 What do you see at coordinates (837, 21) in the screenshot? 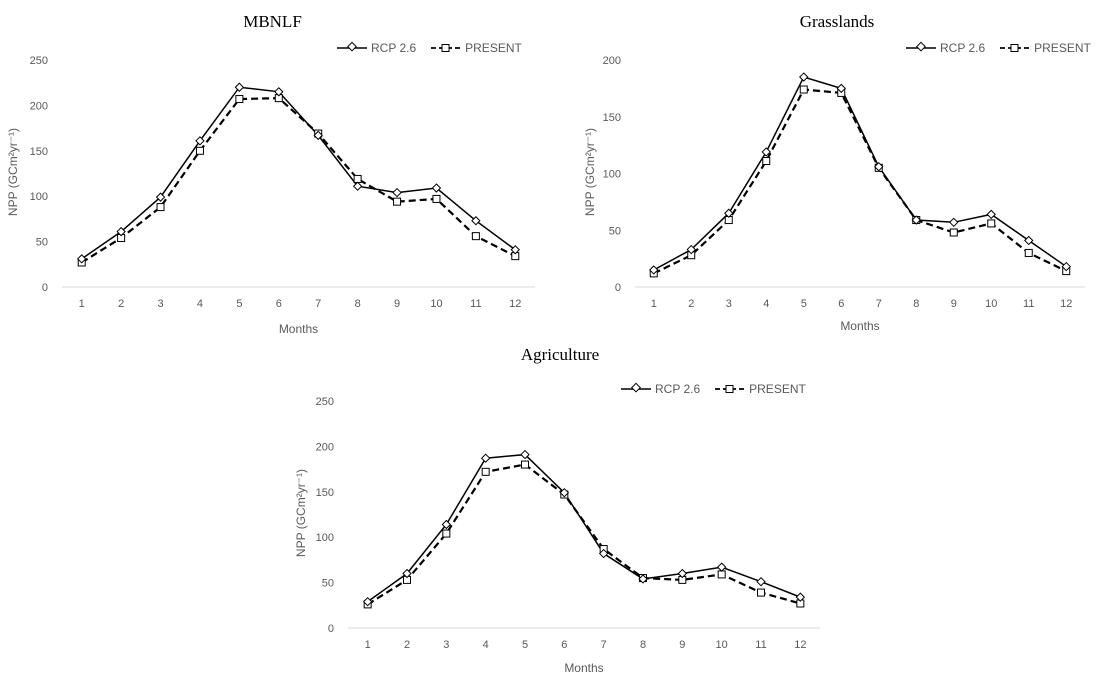
I see `chart-title: Grasslands` at bounding box center [837, 21].